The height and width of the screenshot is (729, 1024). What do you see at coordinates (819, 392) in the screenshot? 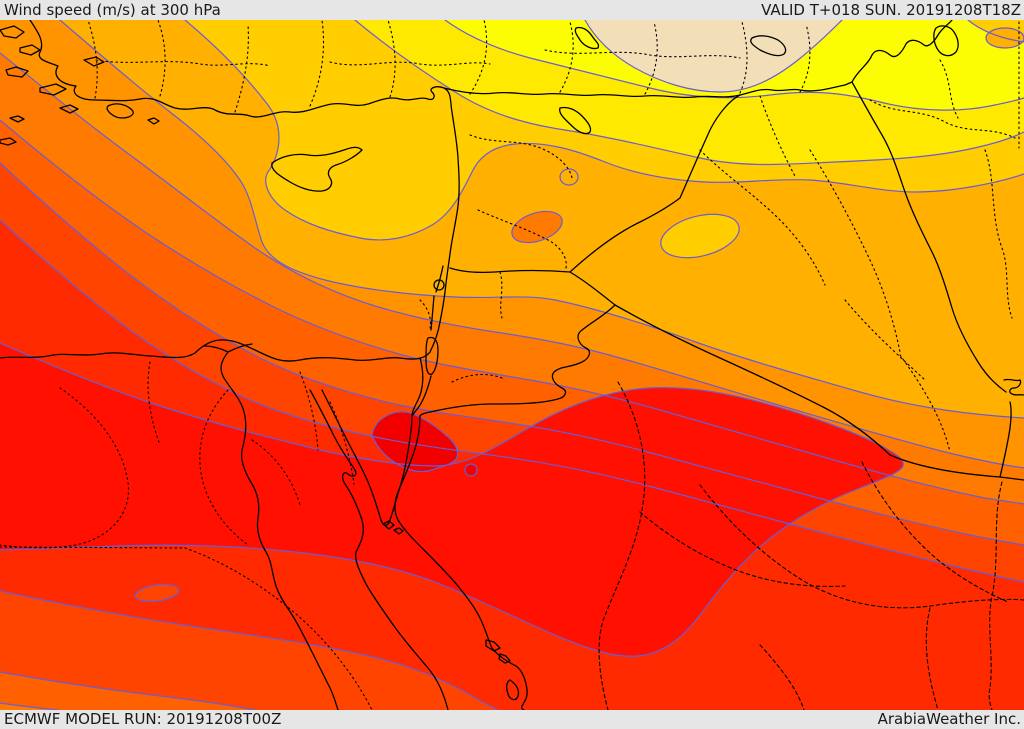
I see `border-iraq-saudi` at bounding box center [819, 392].